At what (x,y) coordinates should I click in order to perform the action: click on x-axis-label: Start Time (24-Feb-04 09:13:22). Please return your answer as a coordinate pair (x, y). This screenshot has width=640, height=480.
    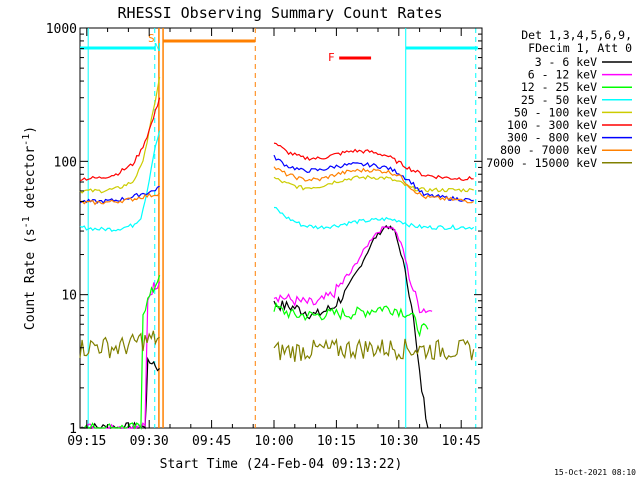
    Looking at the image, I should click on (281, 464).